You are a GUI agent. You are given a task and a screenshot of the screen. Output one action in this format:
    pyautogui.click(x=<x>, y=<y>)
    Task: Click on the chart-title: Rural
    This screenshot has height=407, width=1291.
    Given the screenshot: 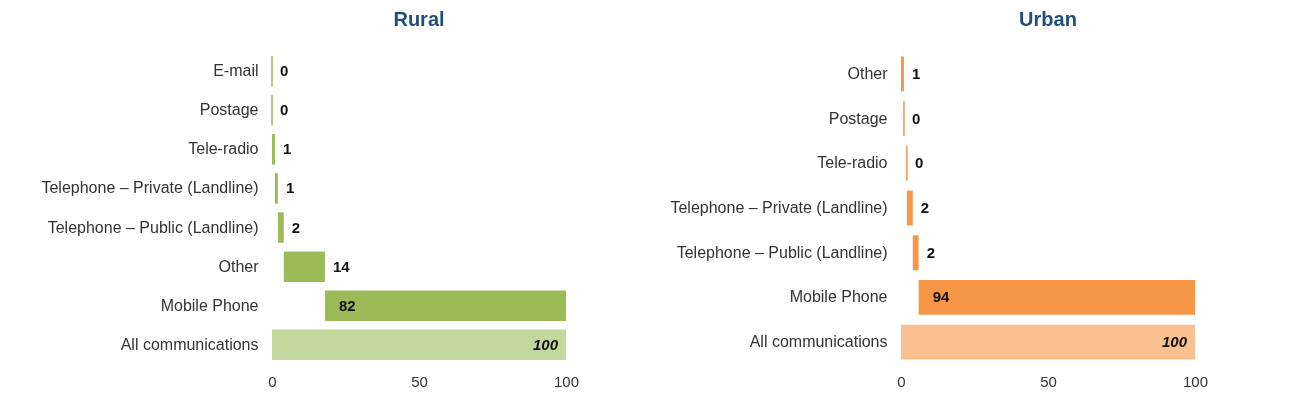 What is the action you would take?
    pyautogui.click(x=419, y=19)
    